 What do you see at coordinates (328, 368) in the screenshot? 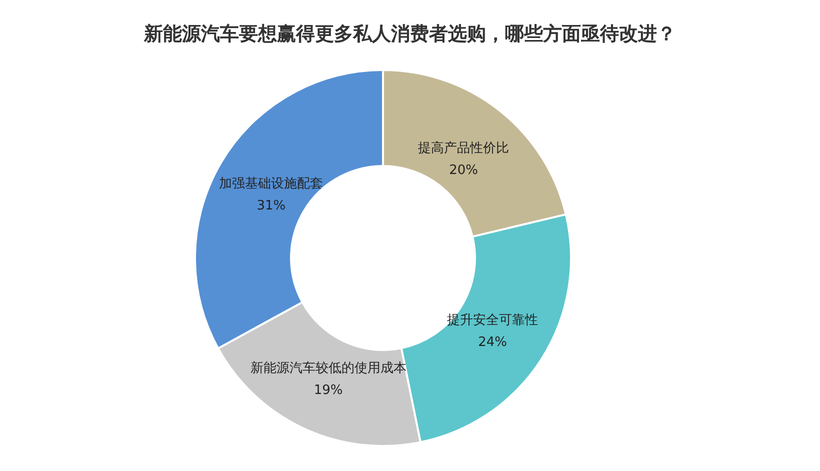
I see `slice-label: 新能源汽车较低的使用成本` at bounding box center [328, 368].